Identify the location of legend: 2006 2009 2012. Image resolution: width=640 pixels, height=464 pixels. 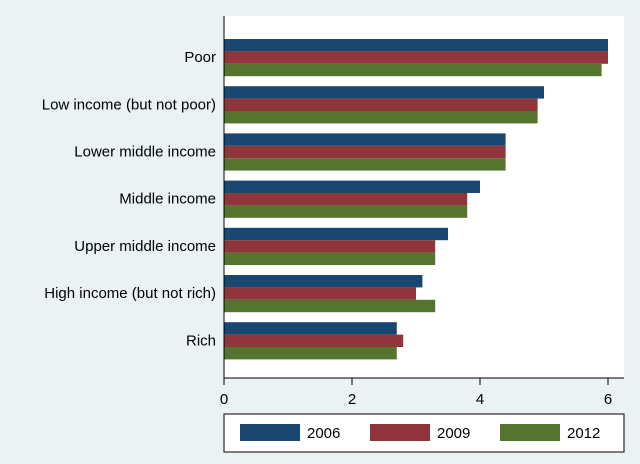
(424, 433).